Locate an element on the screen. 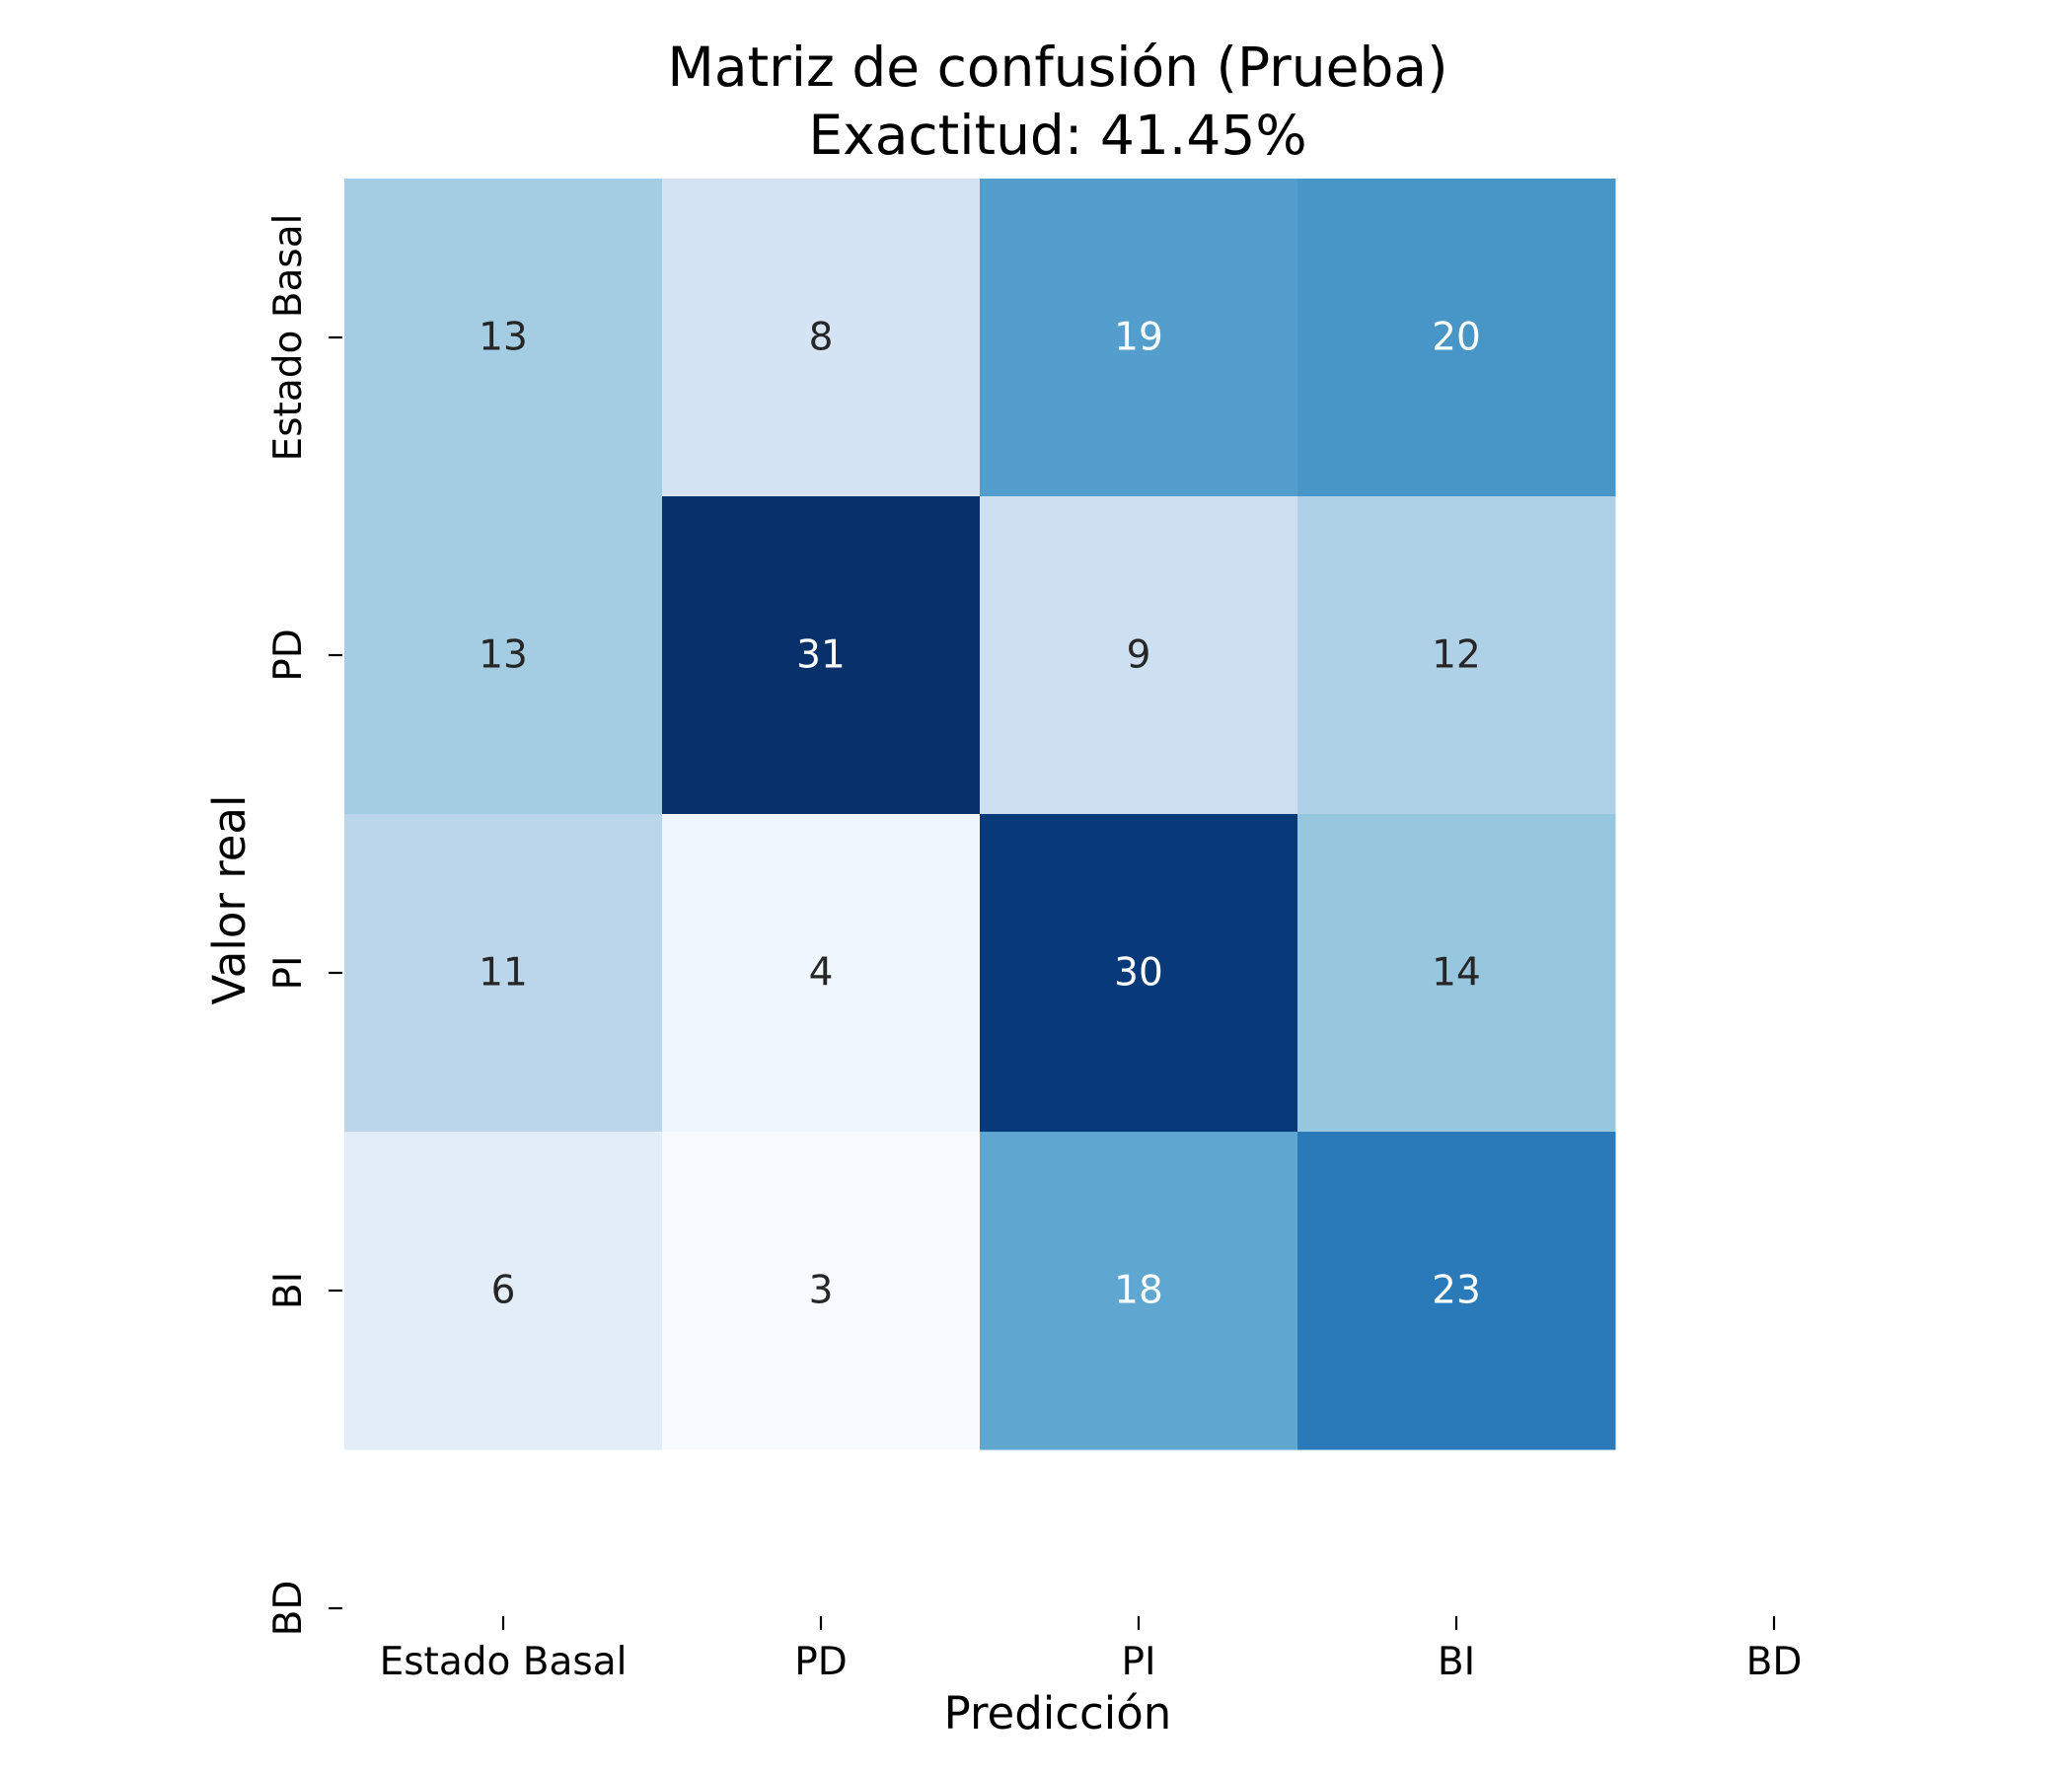 Image resolution: width=2072 pixels, height=1776 pixels. y-tick-label: BD is located at coordinates (288, 1609).